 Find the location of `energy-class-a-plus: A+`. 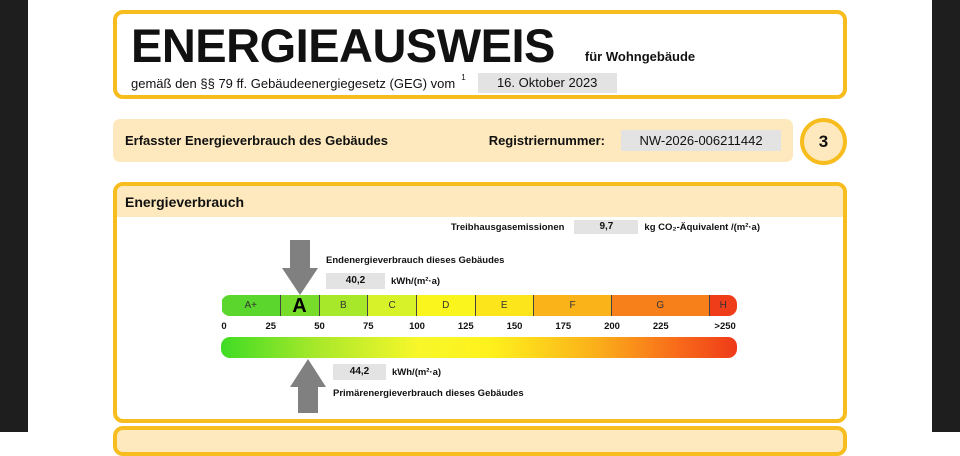

energy-class-a-plus: A+ is located at coordinates (251, 305).